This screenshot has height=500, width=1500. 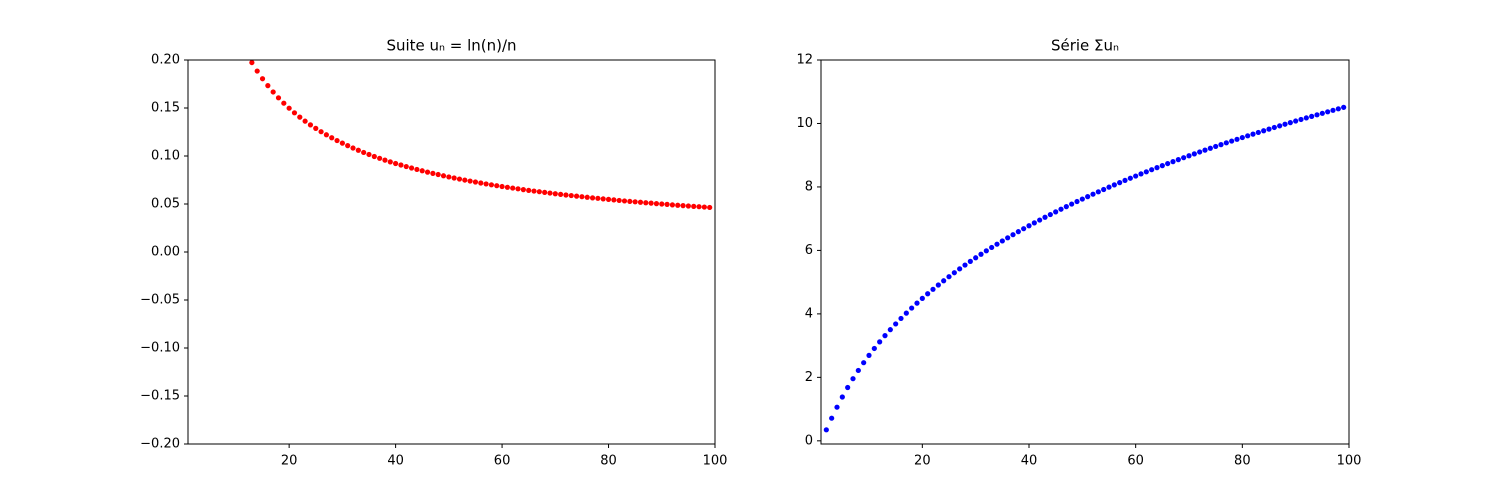 What do you see at coordinates (922, 461) in the screenshot?
I see `x-tick-label: 20` at bounding box center [922, 461].